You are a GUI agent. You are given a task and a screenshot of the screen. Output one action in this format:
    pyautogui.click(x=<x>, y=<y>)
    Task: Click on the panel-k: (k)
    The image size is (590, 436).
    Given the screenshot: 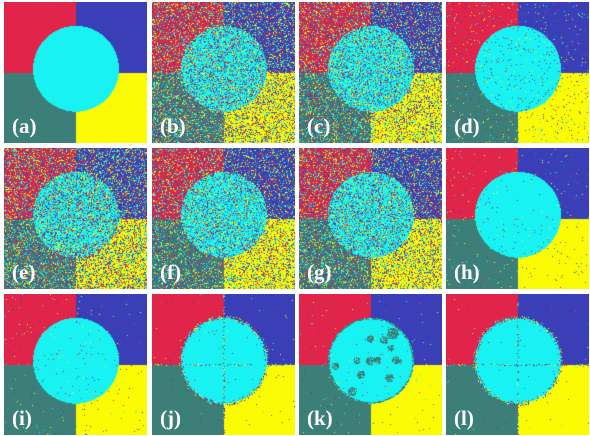 What is the action you would take?
    pyautogui.click(x=370, y=364)
    